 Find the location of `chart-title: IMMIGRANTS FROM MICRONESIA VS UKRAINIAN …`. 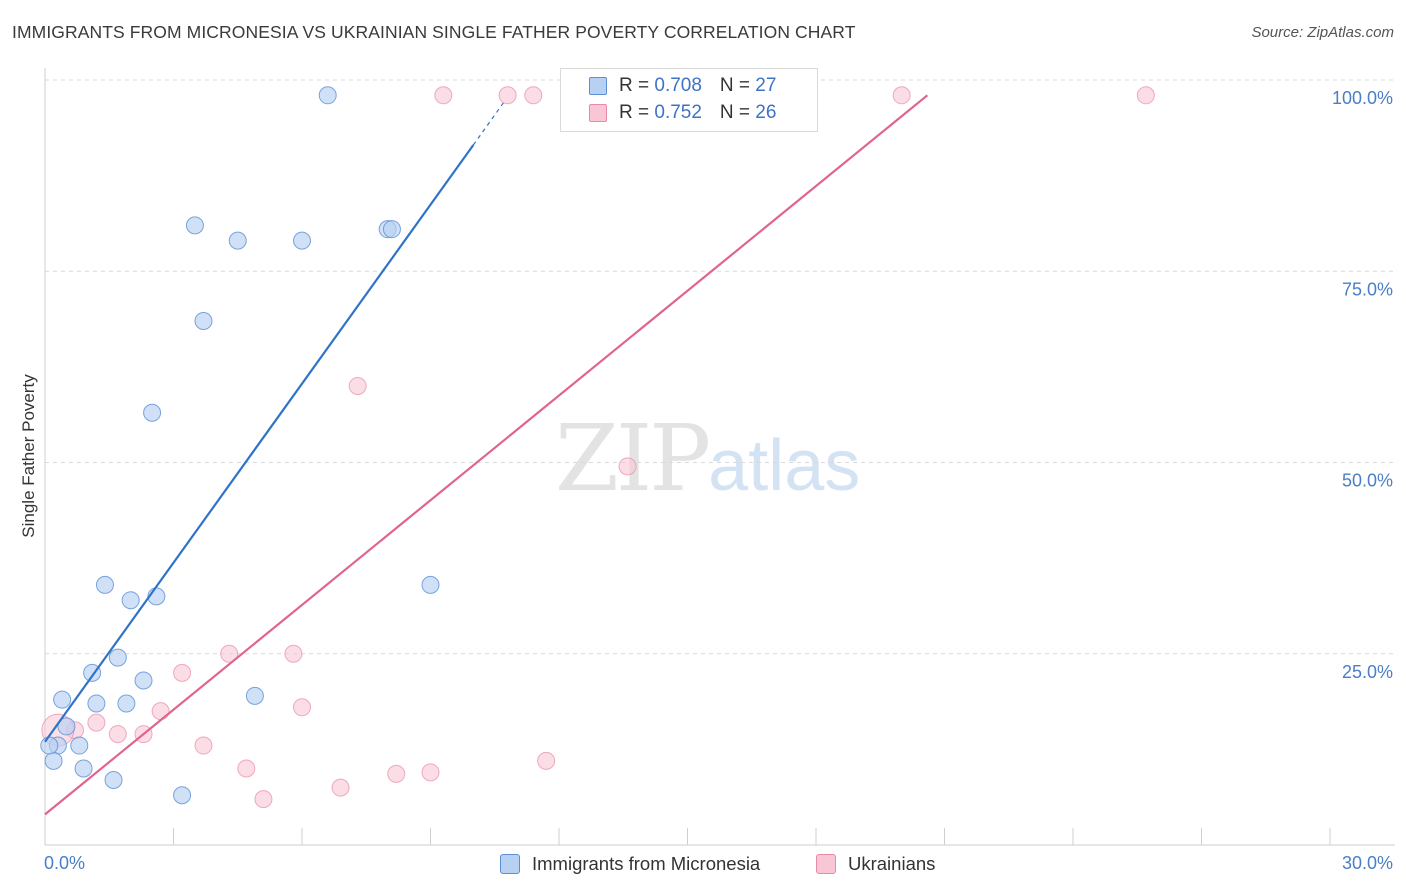

chart-title: IMMIGRANTS FROM MICRONESIA VS UKRAINIAN … is located at coordinates (434, 32).